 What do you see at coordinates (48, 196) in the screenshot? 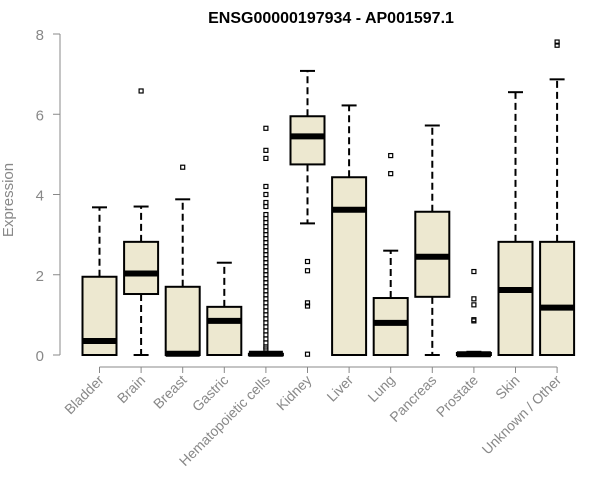
I see `y-axis: 0 2 4 6 8` at bounding box center [48, 196].